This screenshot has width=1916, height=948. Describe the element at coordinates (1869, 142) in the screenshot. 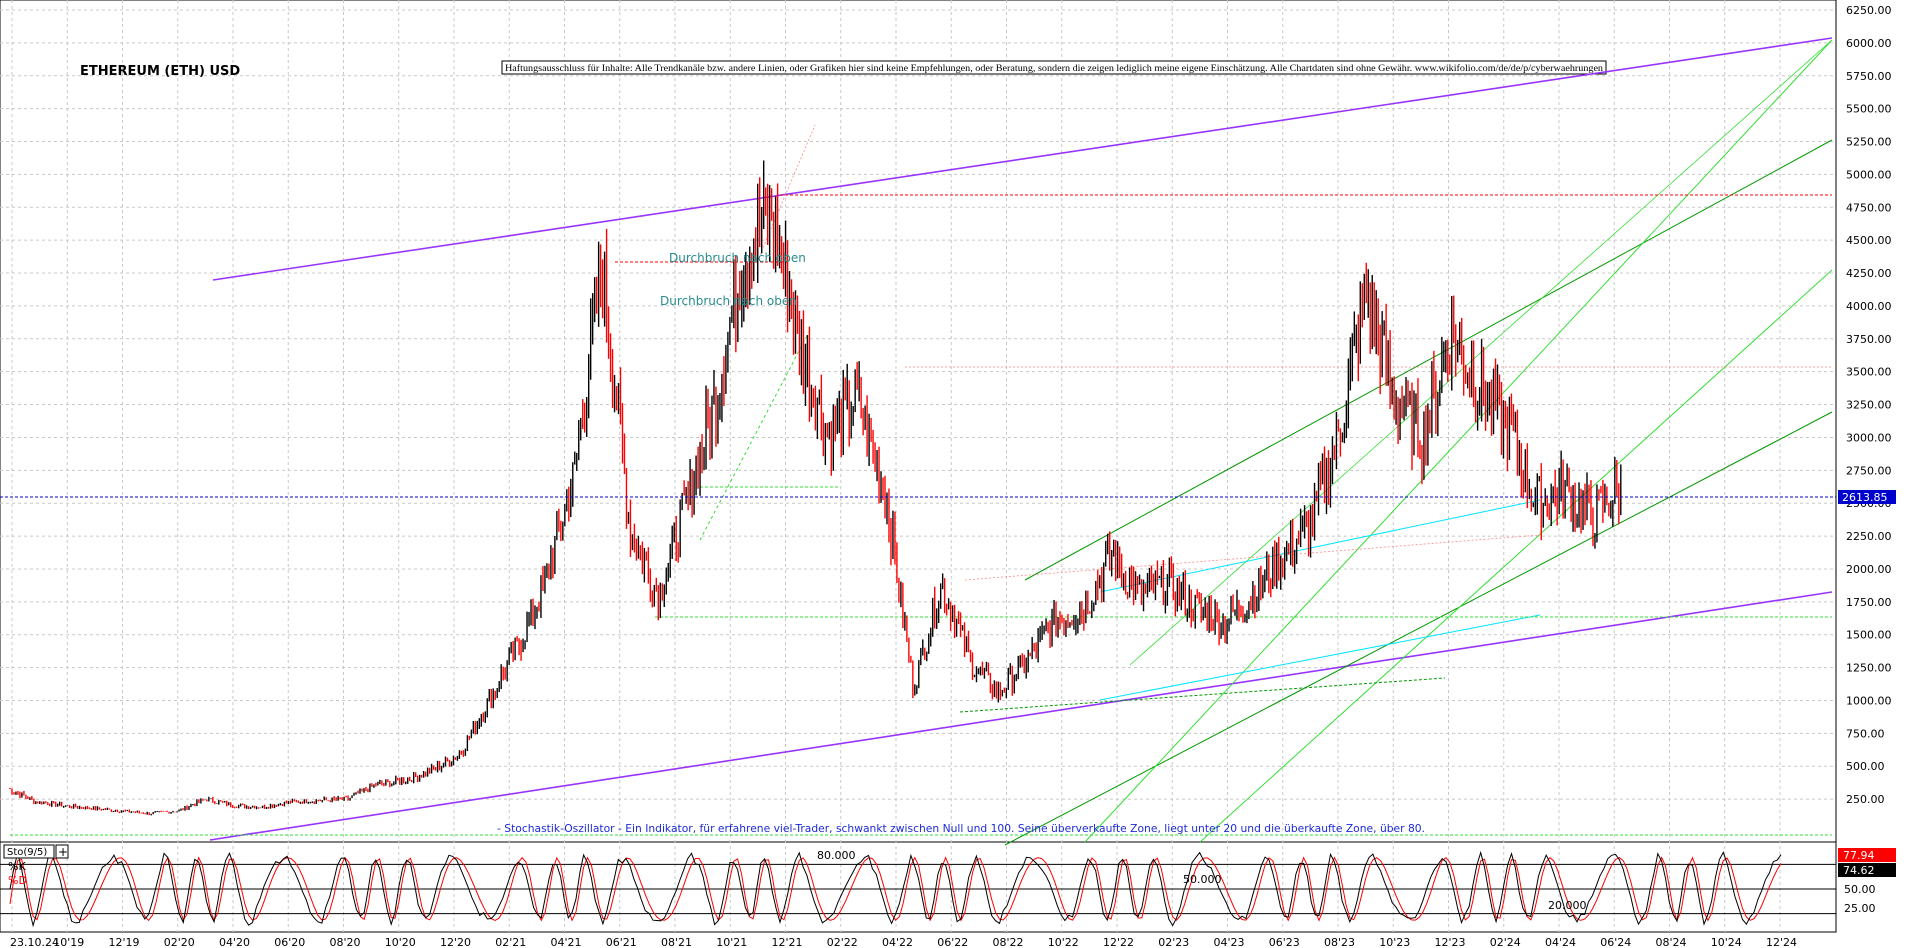

I see `y-tick-label: 5250.00` at that location.